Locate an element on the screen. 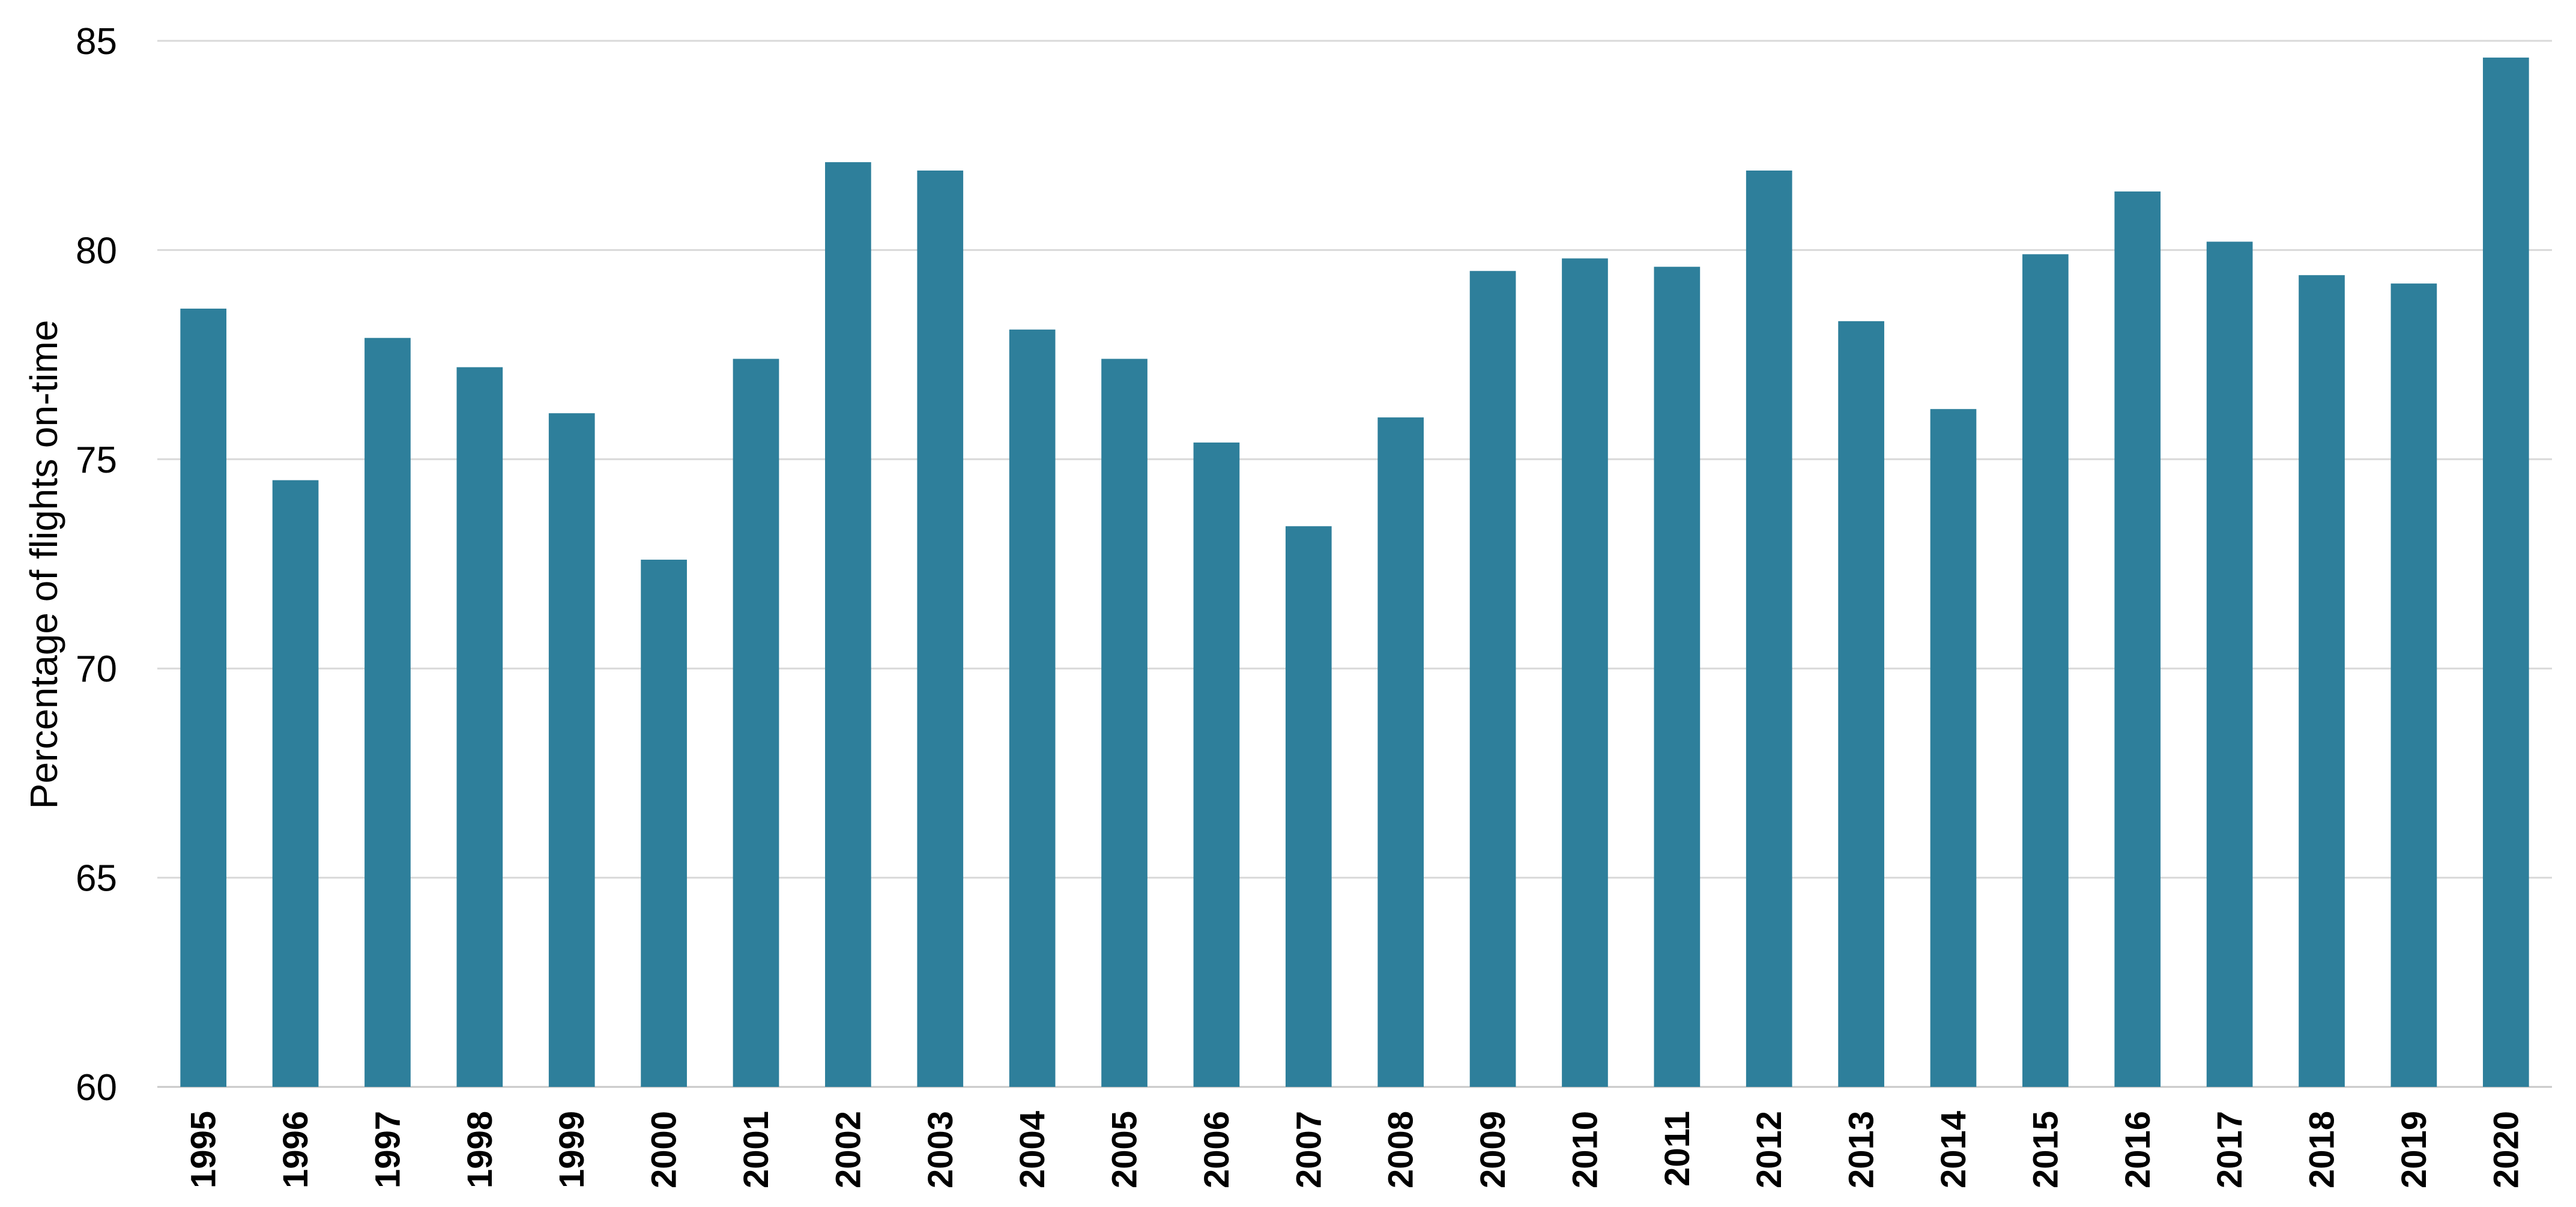 This screenshot has width=2576, height=1207. x-tick-label-2004: 2004 is located at coordinates (1032, 1149).